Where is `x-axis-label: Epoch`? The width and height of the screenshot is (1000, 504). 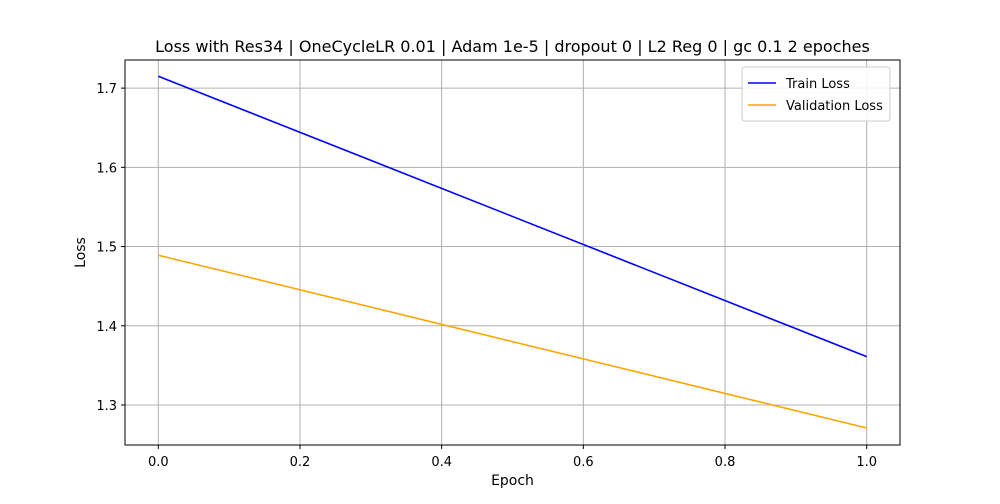 x-axis-label: Epoch is located at coordinates (512, 481).